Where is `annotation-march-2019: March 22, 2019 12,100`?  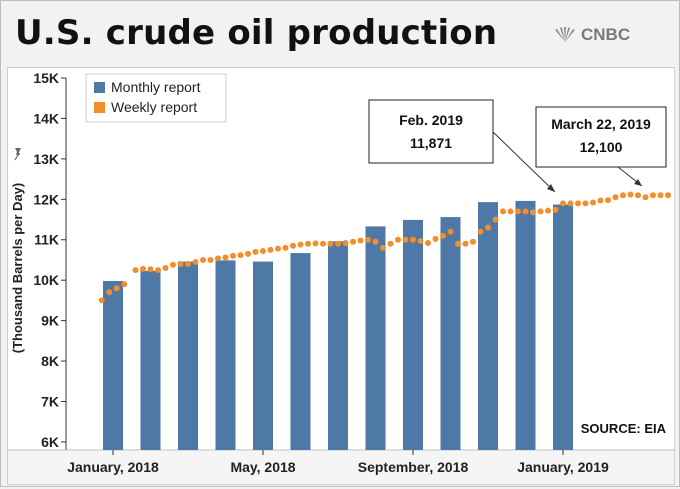 annotation-march-2019: March 22, 2019 12,100 is located at coordinates (601, 146).